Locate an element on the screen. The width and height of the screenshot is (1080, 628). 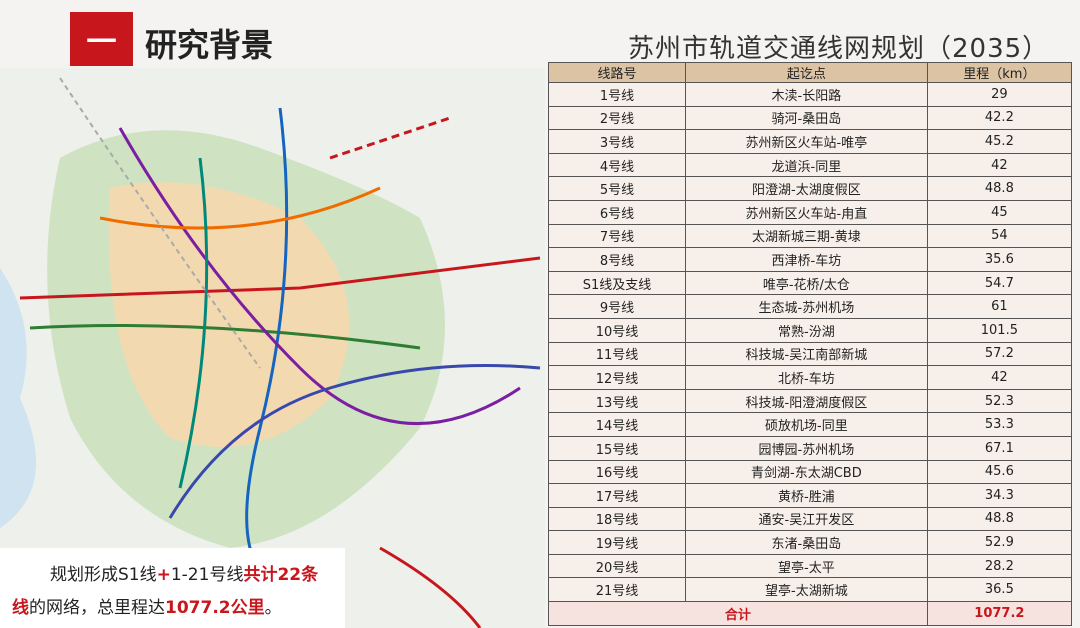
cell: 11号线 is located at coordinates (617, 354).